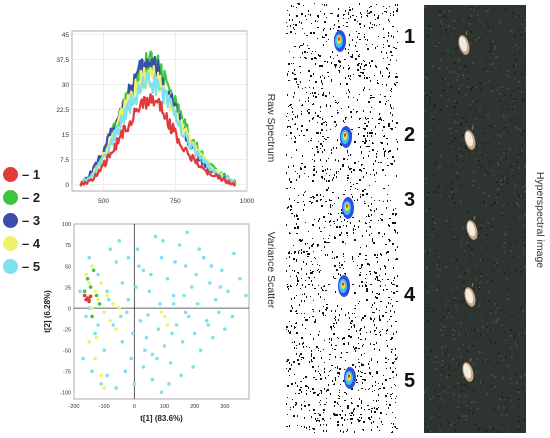 Image resolution: width=550 pixels, height=438 pixels. I want to click on legend-label-5: – 5, so click(31, 266).